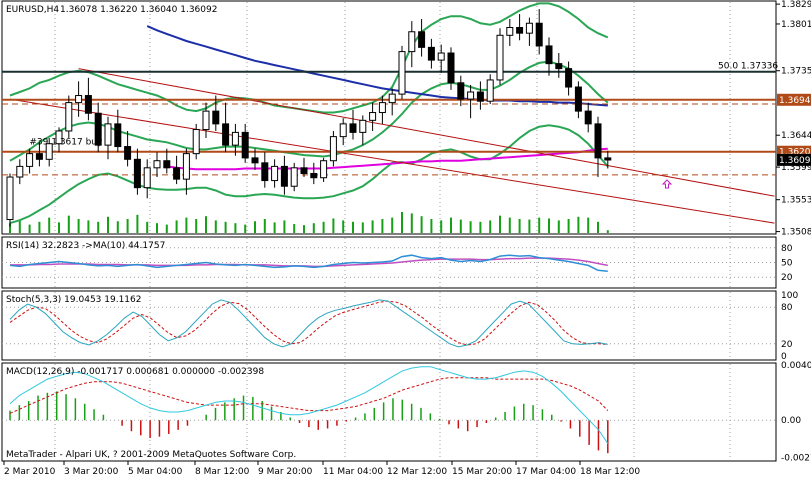  I want to click on macd-main-line, so click(309, 405).